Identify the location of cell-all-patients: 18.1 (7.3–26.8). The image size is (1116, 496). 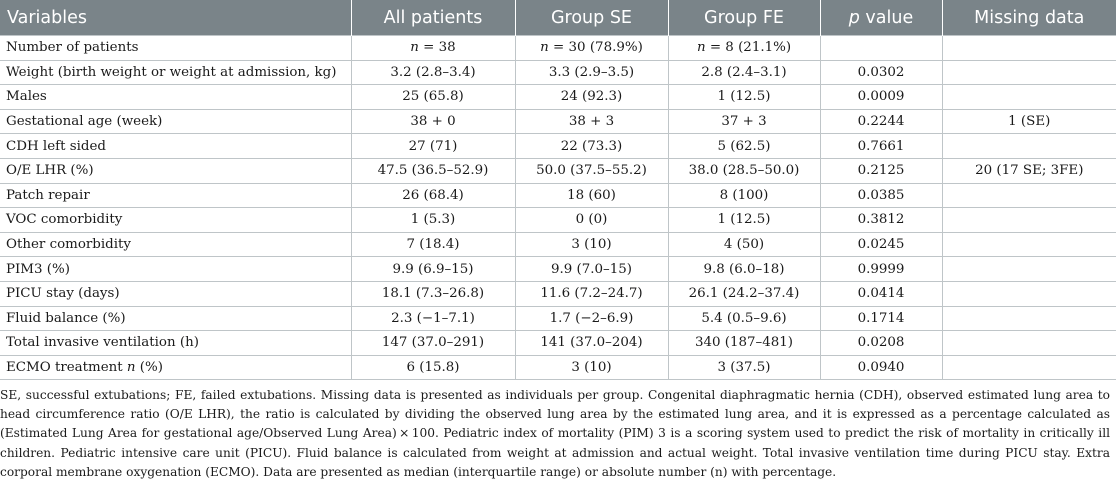
(433, 293).